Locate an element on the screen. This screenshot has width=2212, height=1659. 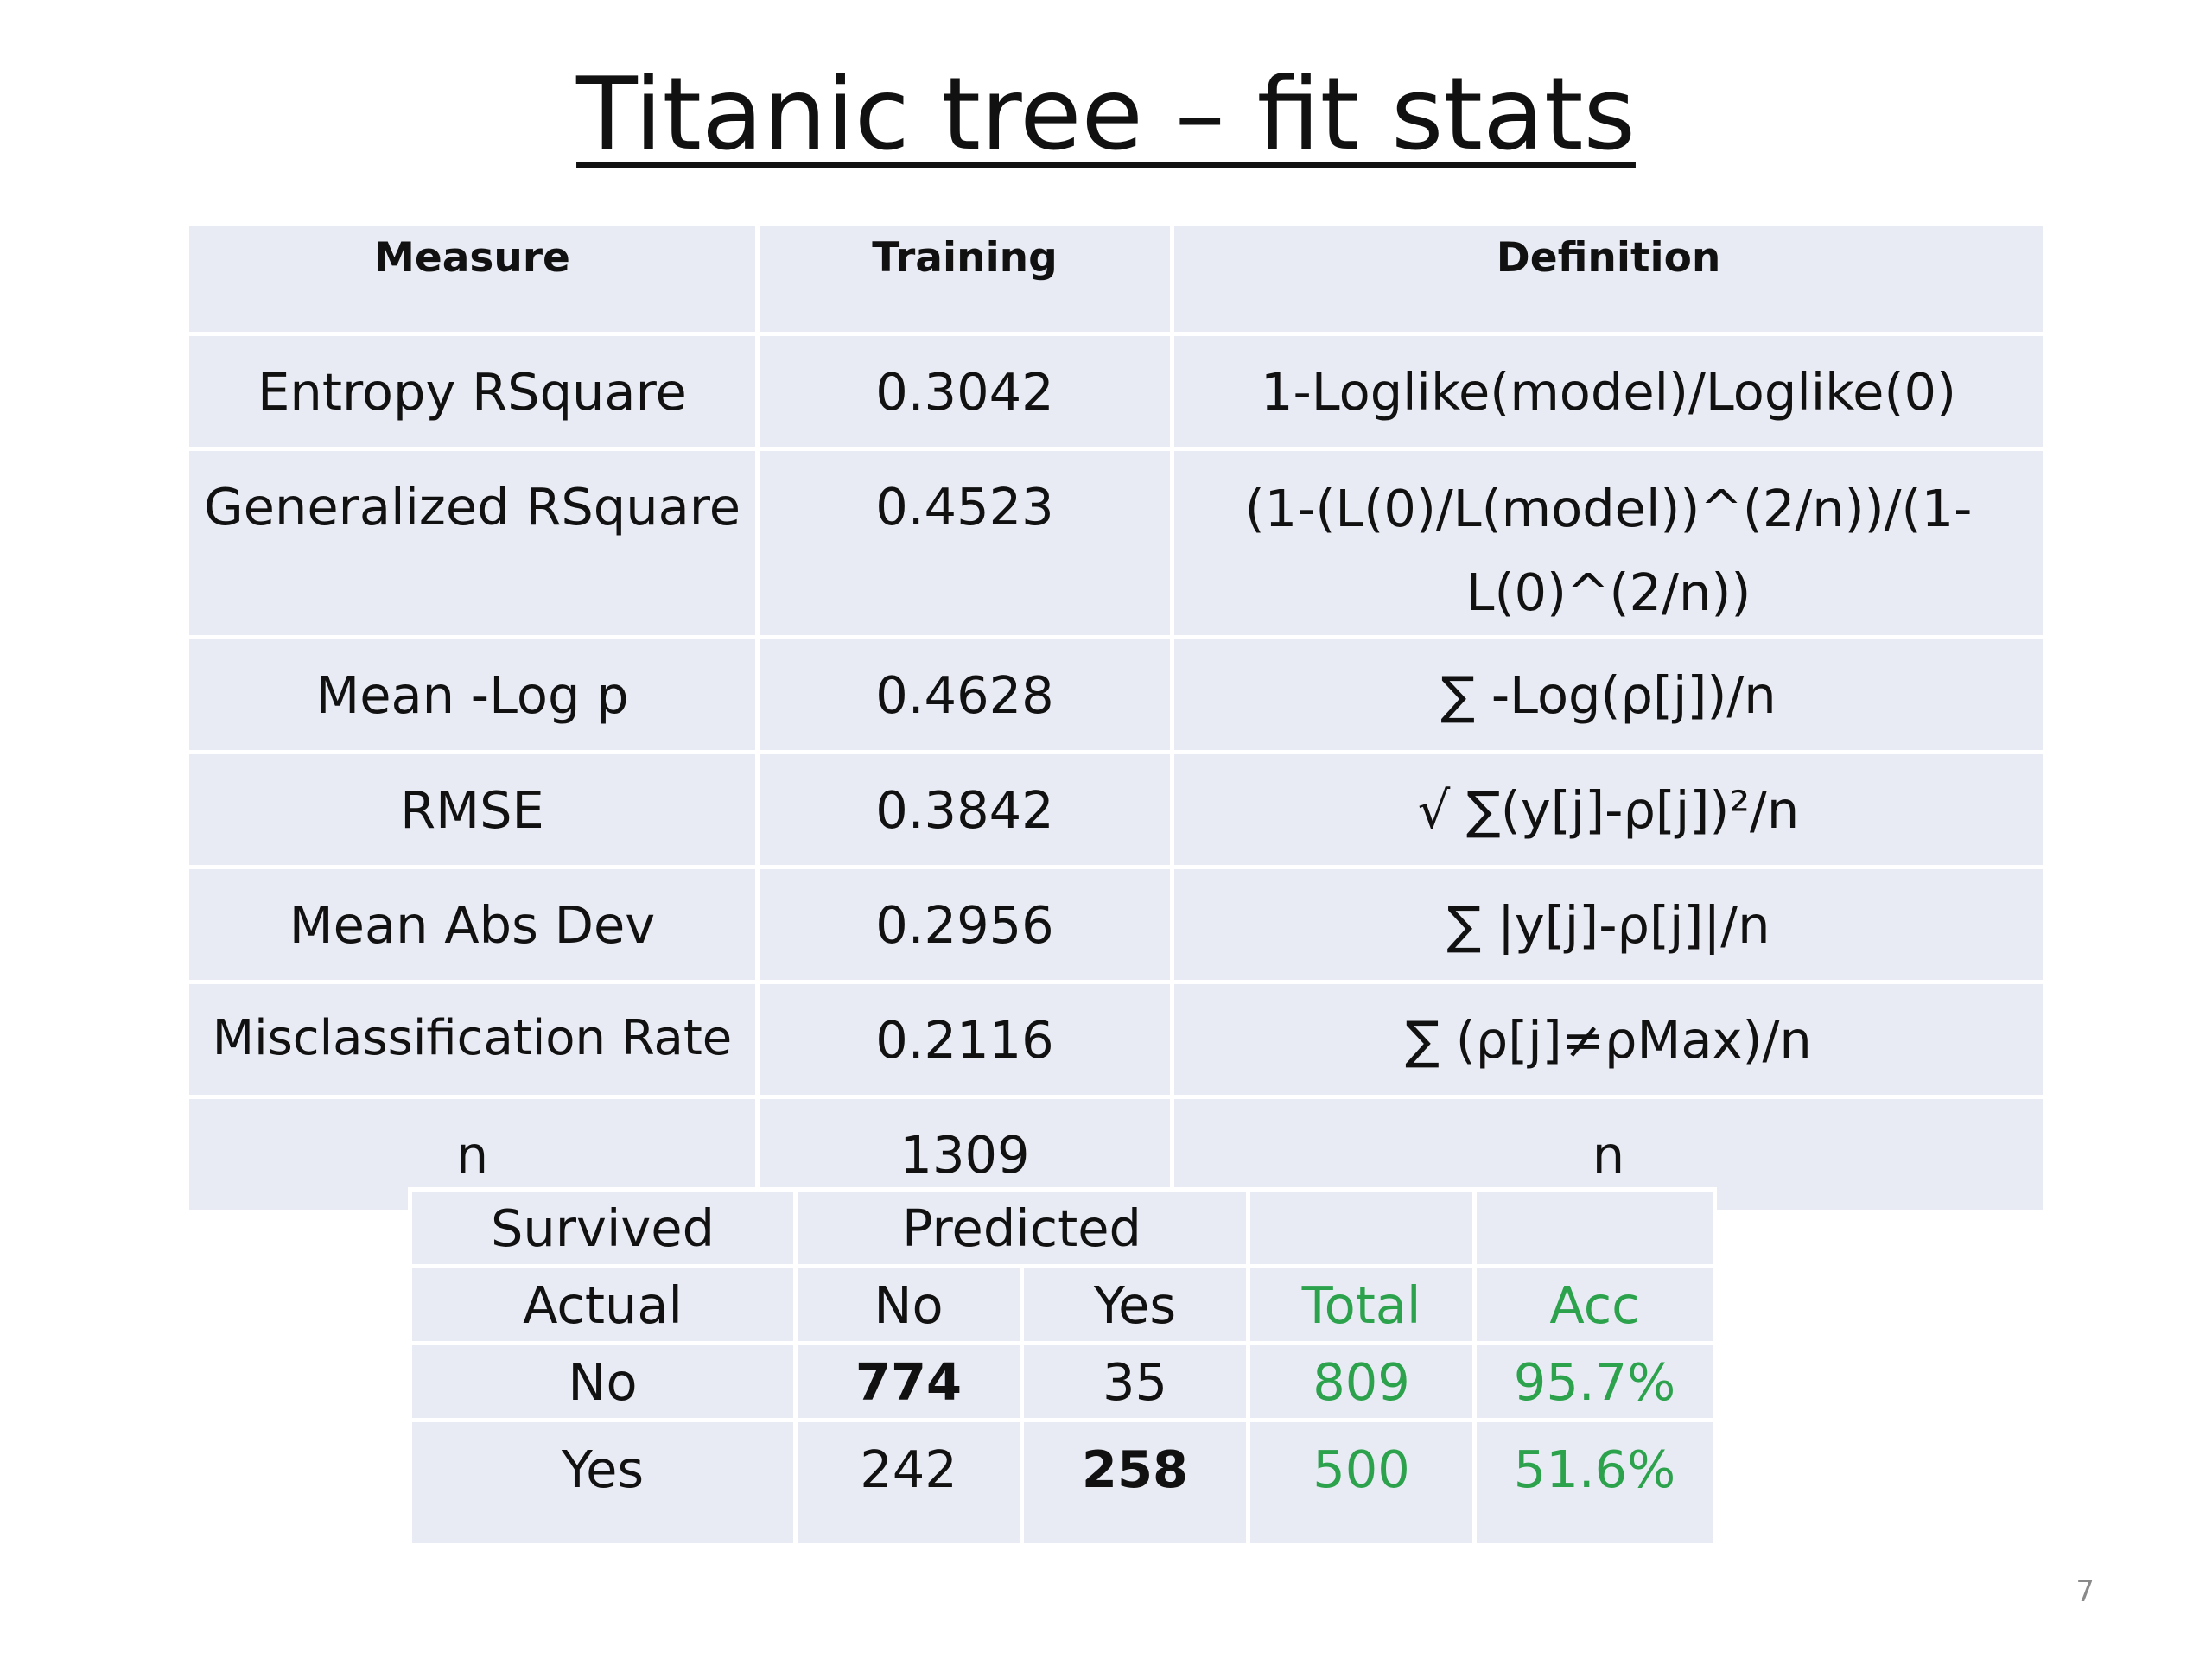
predicted-no-count: 774 is located at coordinates (909, 1381).